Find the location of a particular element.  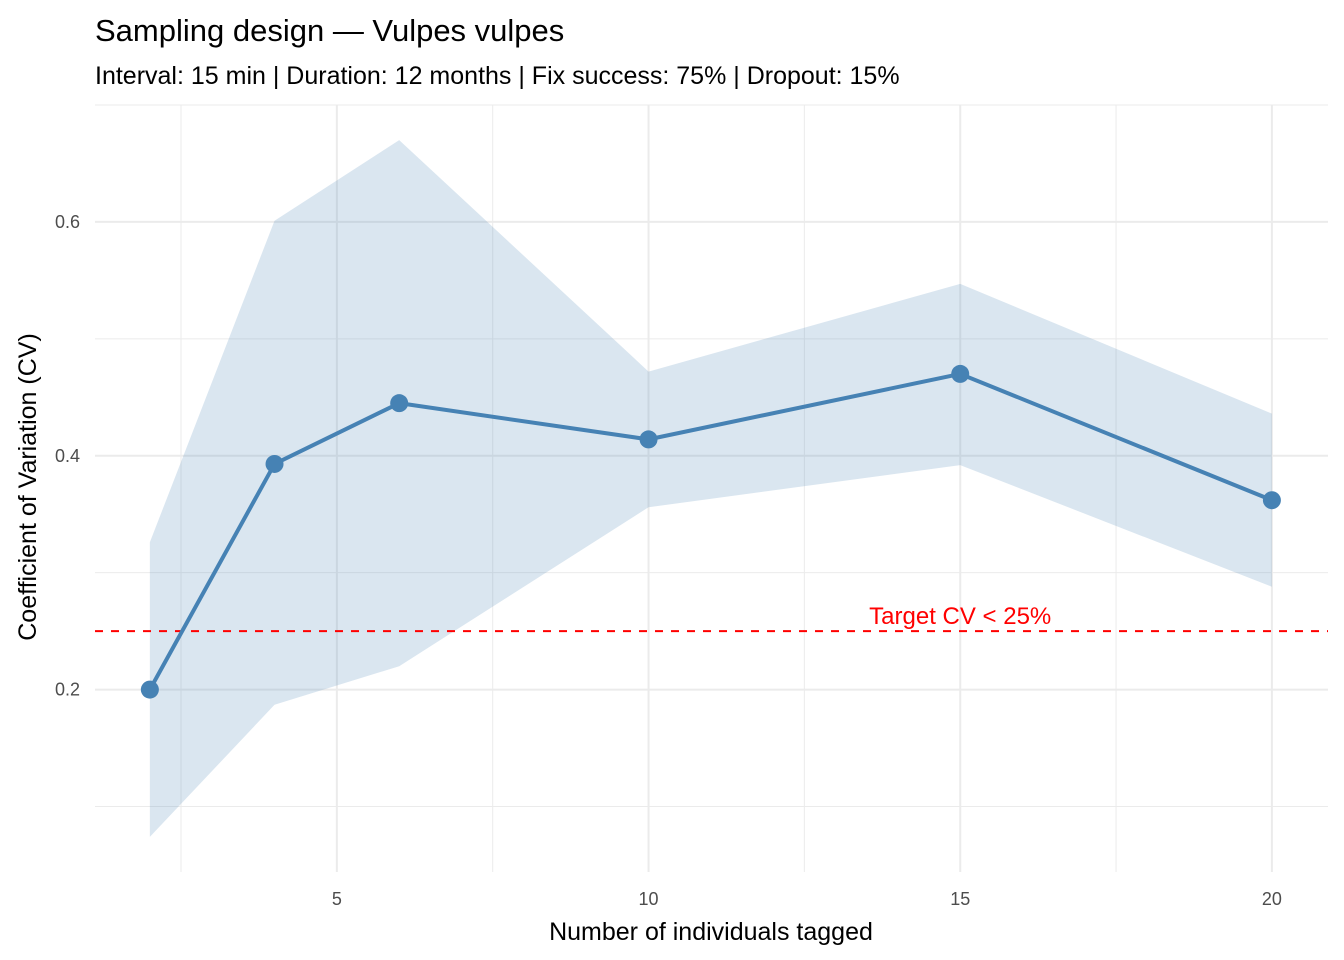

x-axis-tick-labels: 5 10 15 20 is located at coordinates (807, 899).